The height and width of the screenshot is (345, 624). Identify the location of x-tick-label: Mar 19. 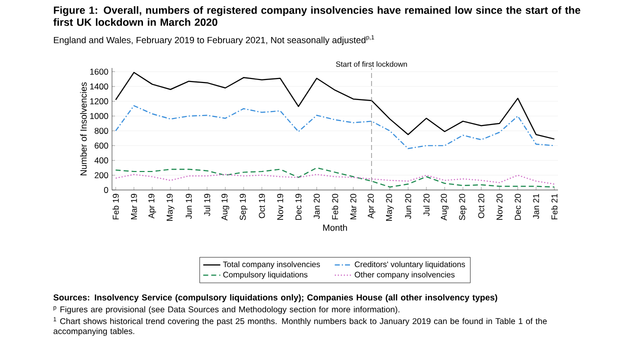
(133, 207).